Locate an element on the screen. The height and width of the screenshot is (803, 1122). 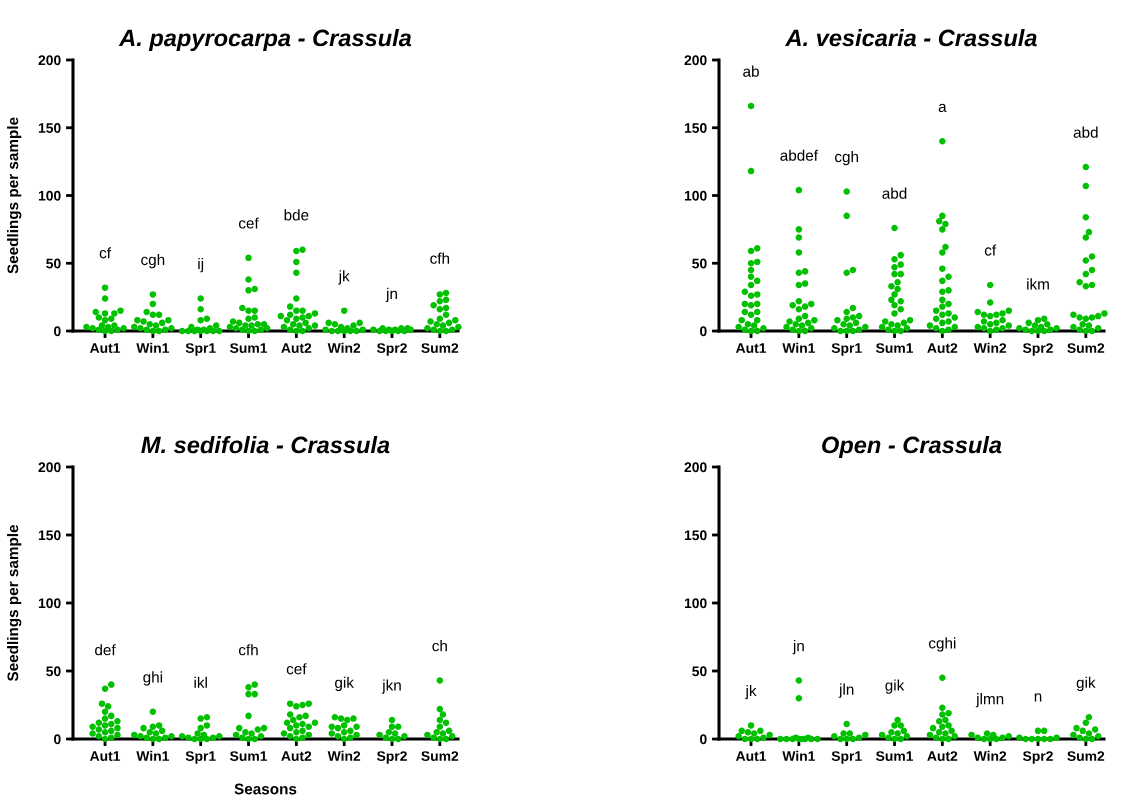
annotation: jkn is located at coordinates (391, 686).